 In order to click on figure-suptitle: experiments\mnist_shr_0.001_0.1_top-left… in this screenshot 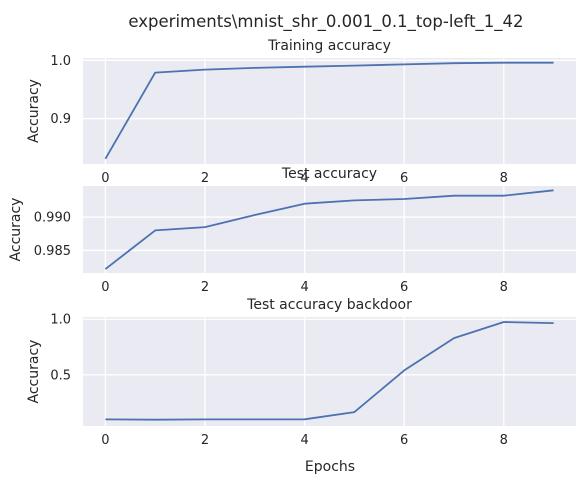, I will do `click(325, 22)`.